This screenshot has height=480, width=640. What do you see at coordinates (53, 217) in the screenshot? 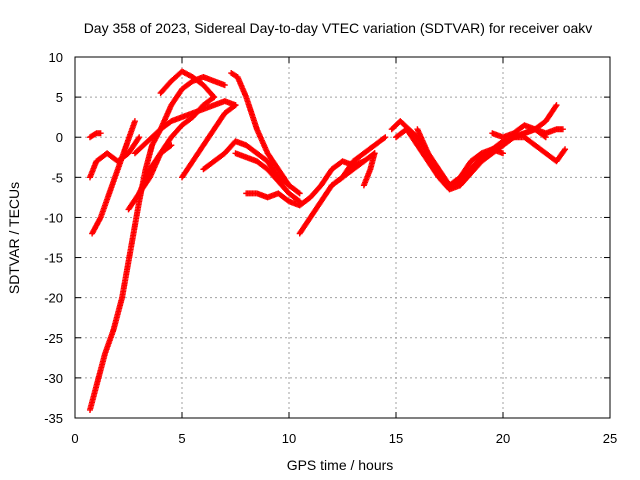
I see `y-tick-label: -10` at bounding box center [53, 217].